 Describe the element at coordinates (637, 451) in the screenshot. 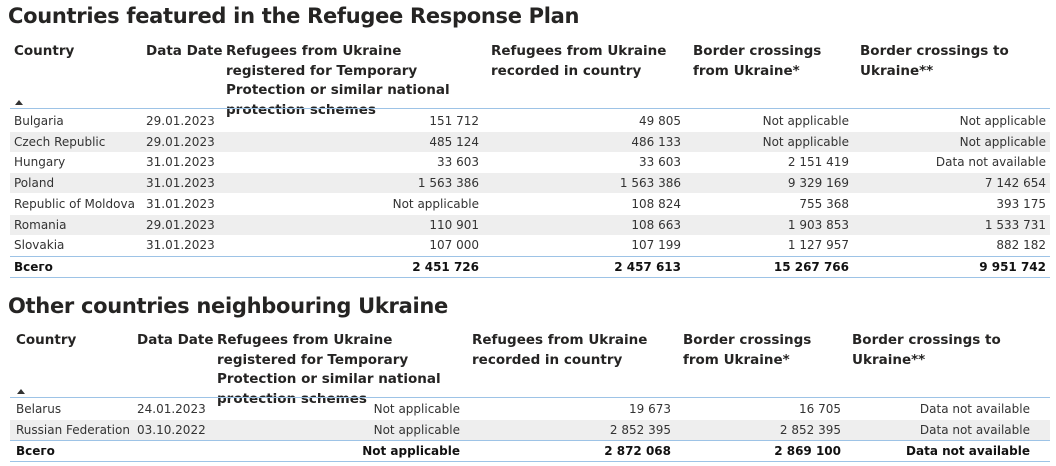

I see `total-cell: 2 872 068` at that location.